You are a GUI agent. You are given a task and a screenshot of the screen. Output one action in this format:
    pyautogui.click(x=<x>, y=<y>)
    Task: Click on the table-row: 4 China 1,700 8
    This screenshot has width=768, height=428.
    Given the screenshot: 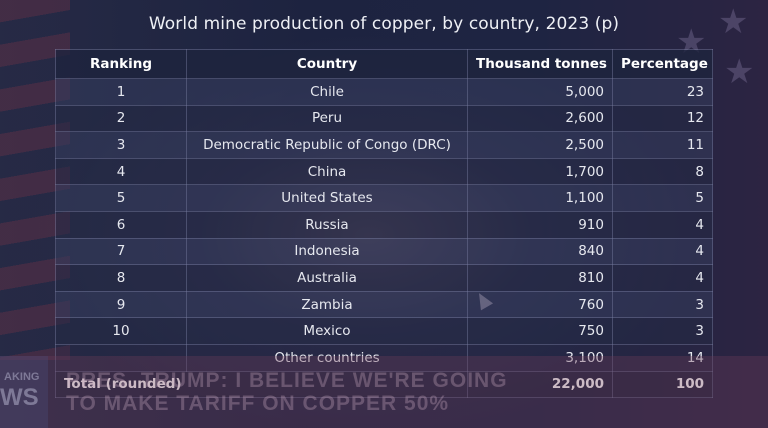 What is the action you would take?
    pyautogui.click(x=384, y=171)
    